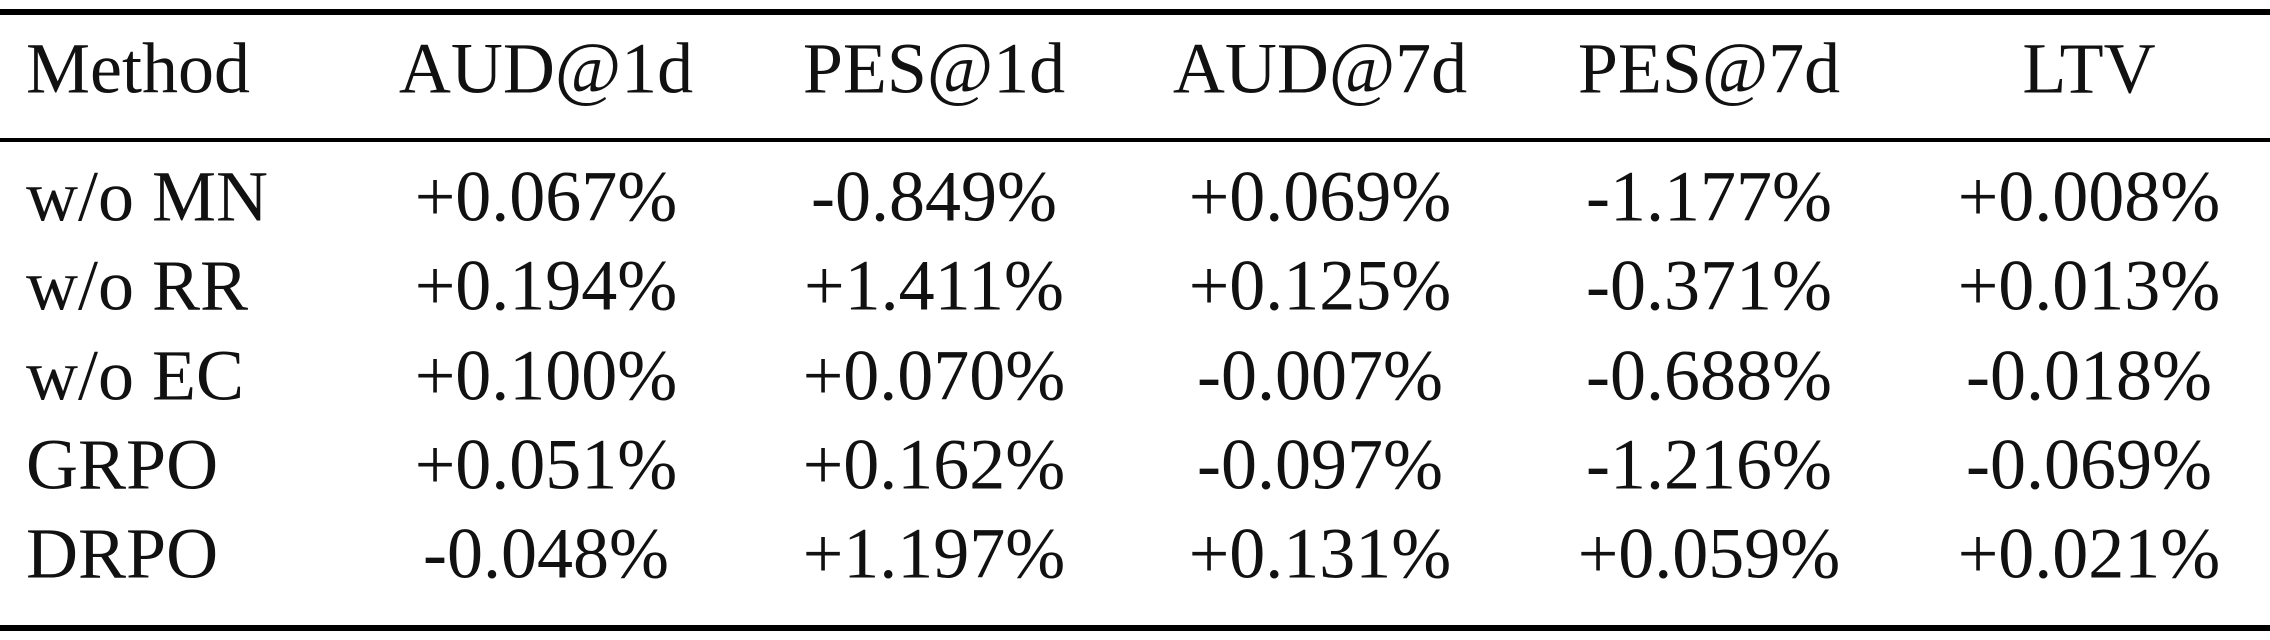  I want to click on value-cell: +0.008%, so click(2089, 197).